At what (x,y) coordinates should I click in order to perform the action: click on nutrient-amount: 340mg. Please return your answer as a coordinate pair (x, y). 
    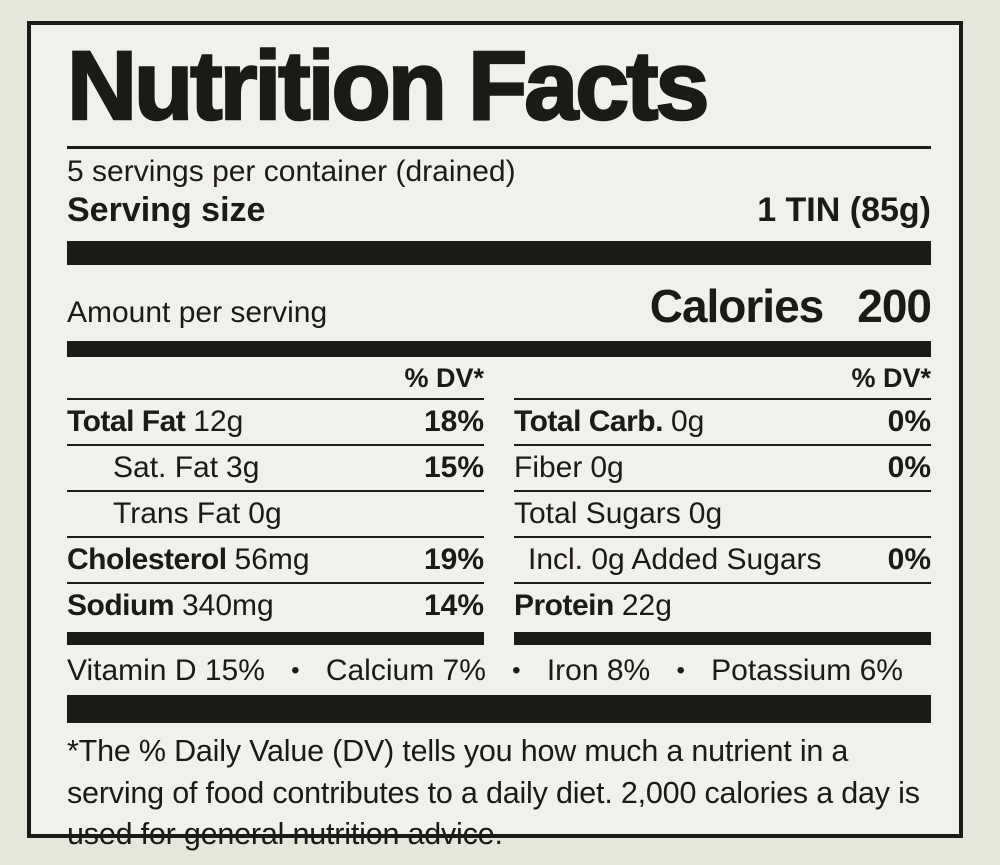
    Looking at the image, I should click on (228, 606).